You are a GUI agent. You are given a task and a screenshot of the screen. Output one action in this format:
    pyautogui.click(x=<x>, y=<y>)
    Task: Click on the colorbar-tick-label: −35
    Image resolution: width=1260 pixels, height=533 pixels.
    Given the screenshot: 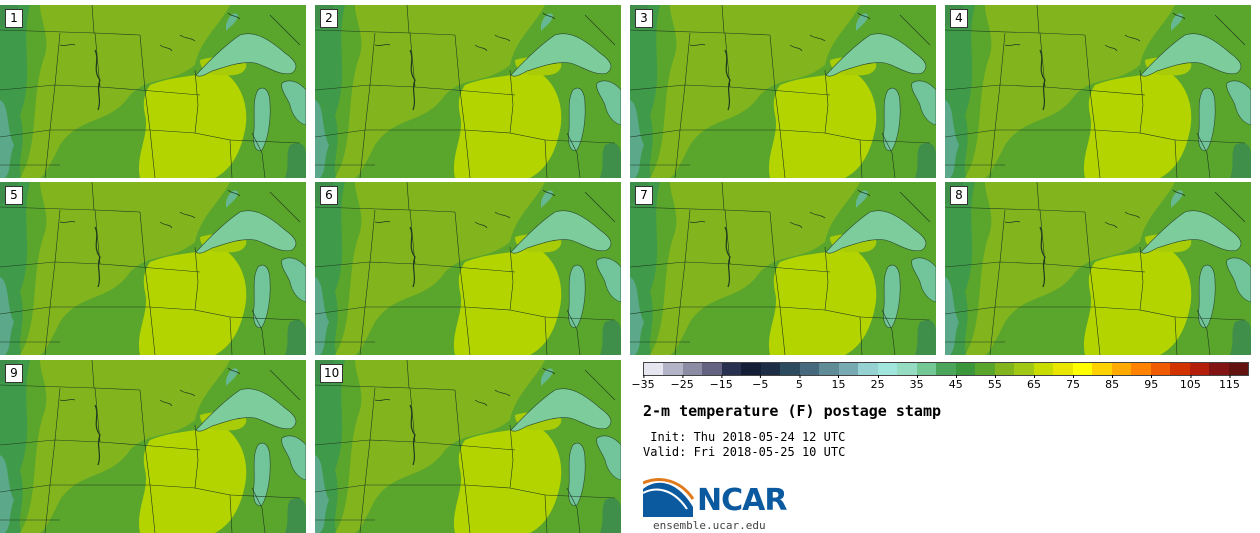 What is the action you would take?
    pyautogui.click(x=643, y=383)
    